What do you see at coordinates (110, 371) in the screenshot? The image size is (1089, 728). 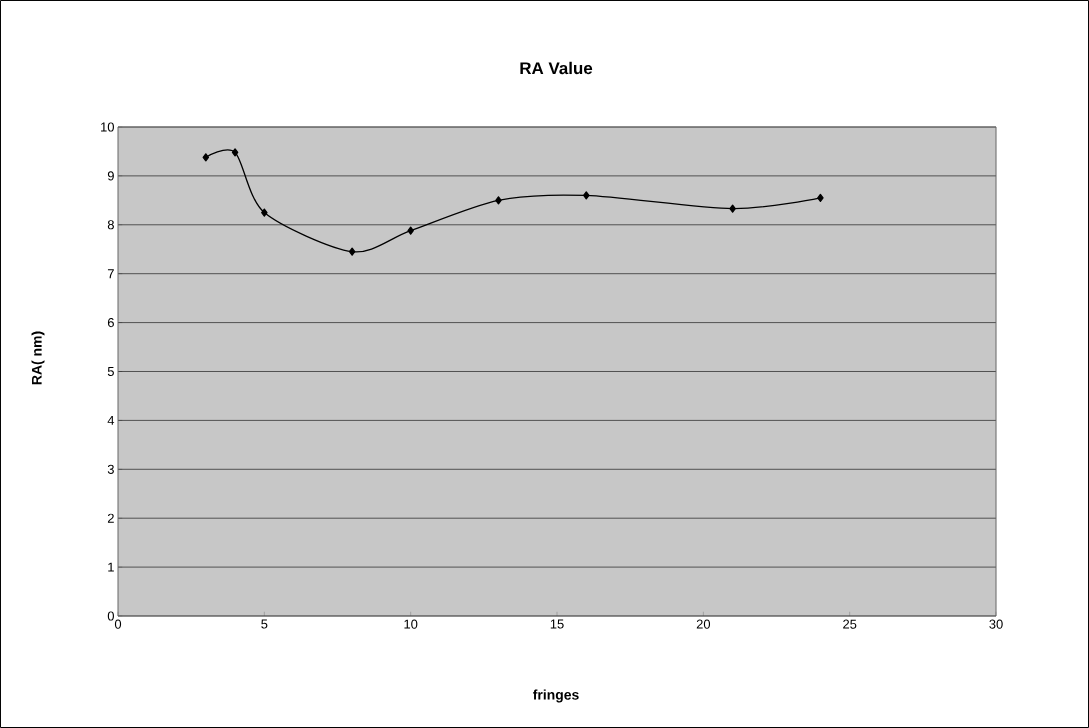 I see `y-tick-label: 5` at bounding box center [110, 371].